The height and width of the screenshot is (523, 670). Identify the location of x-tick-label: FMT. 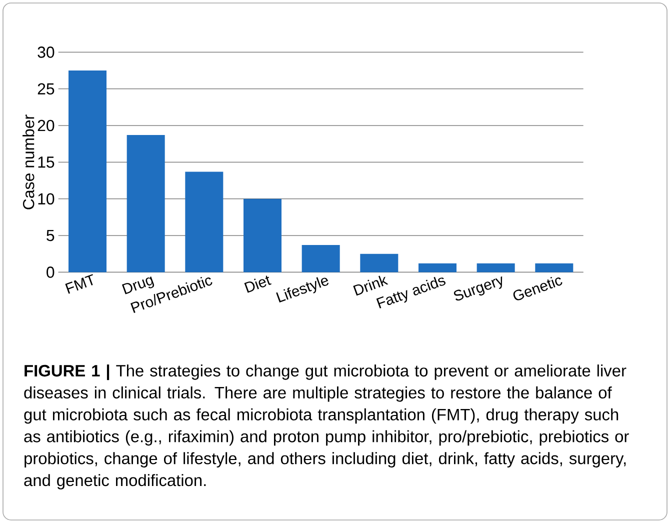
(79, 284).